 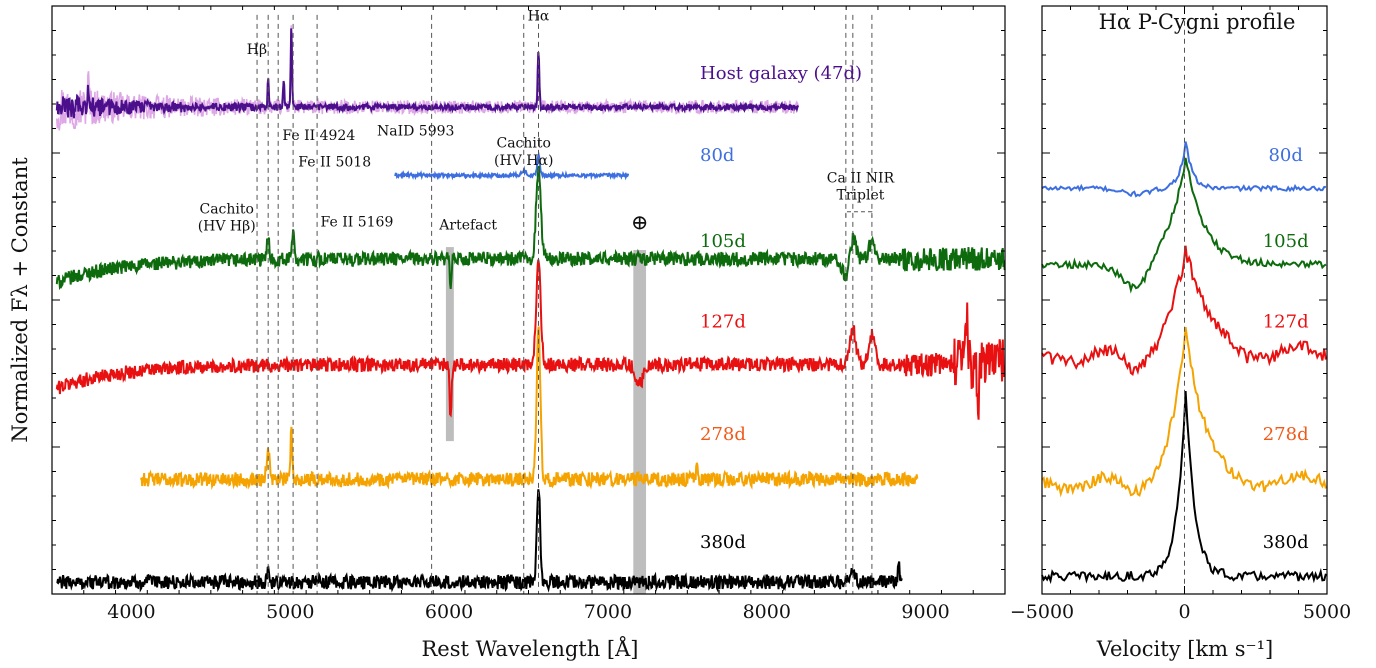 What do you see at coordinates (859, 214) in the screenshot?
I see `ca-triplet-bracket` at bounding box center [859, 214].